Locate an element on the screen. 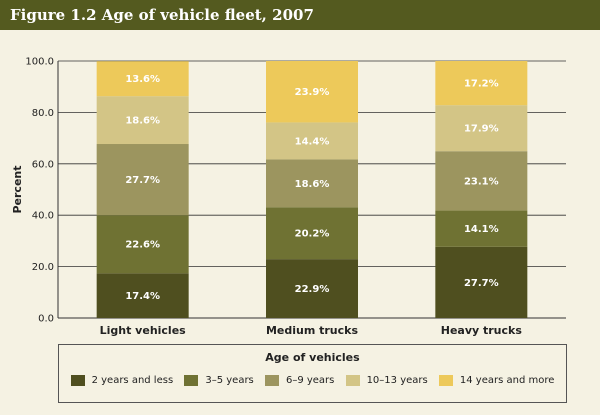  legend-item: 2 years and less is located at coordinates (122, 380).